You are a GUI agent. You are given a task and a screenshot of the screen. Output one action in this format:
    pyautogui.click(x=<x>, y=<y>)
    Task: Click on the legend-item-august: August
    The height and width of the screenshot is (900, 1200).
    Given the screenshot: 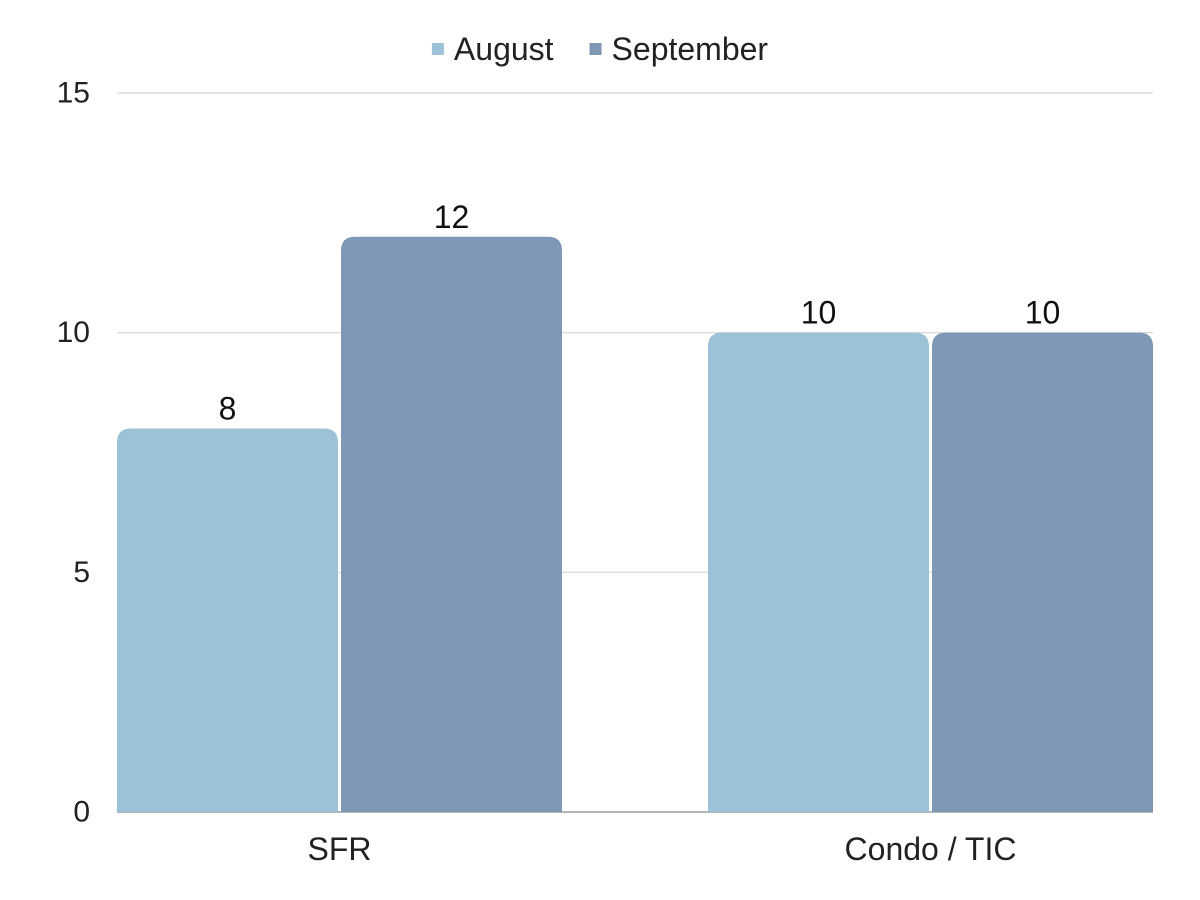 What is the action you would take?
    pyautogui.click(x=492, y=49)
    